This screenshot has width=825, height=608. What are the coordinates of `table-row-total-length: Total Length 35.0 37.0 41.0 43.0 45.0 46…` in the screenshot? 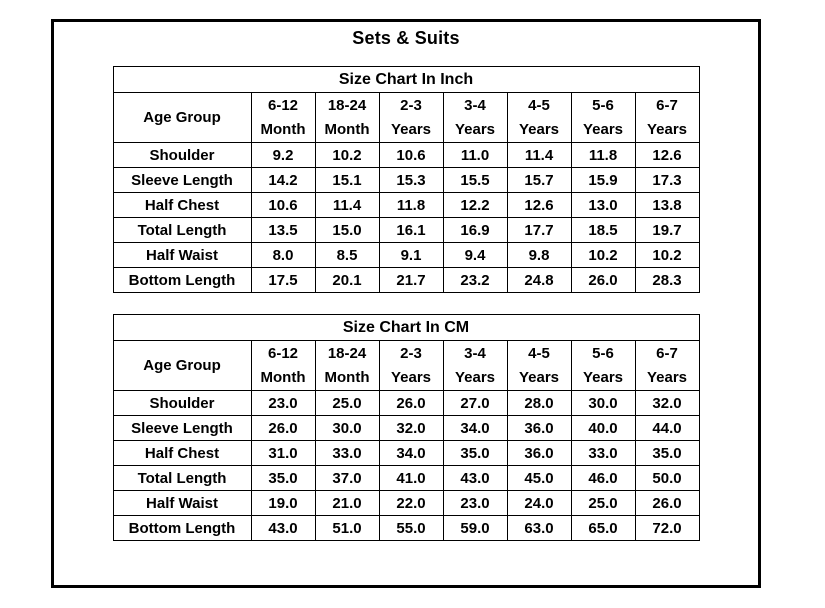 It's located at (406, 478).